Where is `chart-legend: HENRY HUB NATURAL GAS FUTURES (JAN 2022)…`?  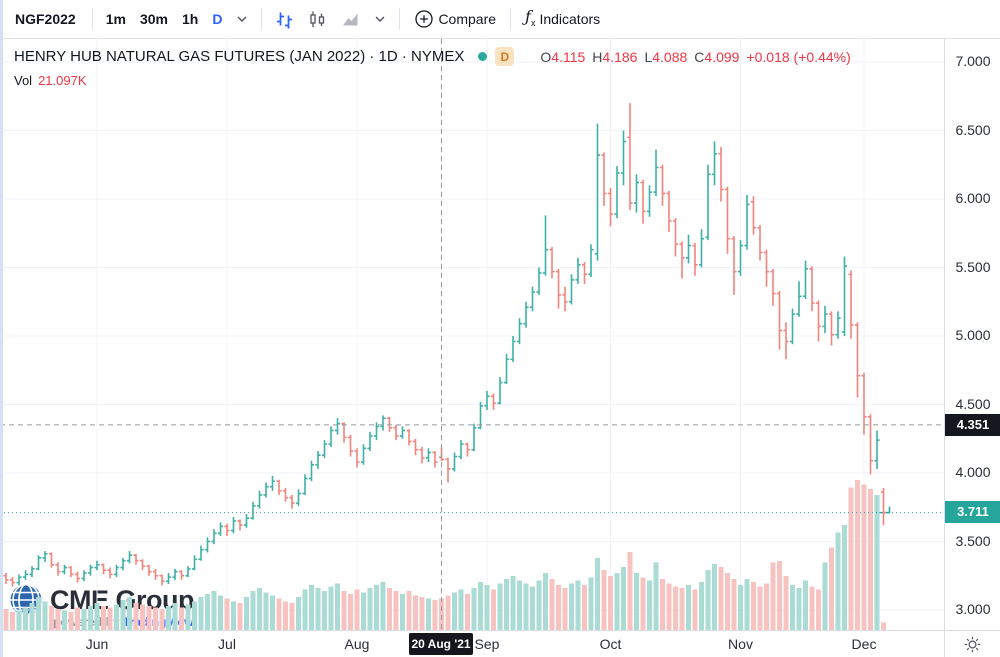 chart-legend: HENRY HUB NATURAL GAS FUTURES (JAN 2022)… is located at coordinates (432, 67).